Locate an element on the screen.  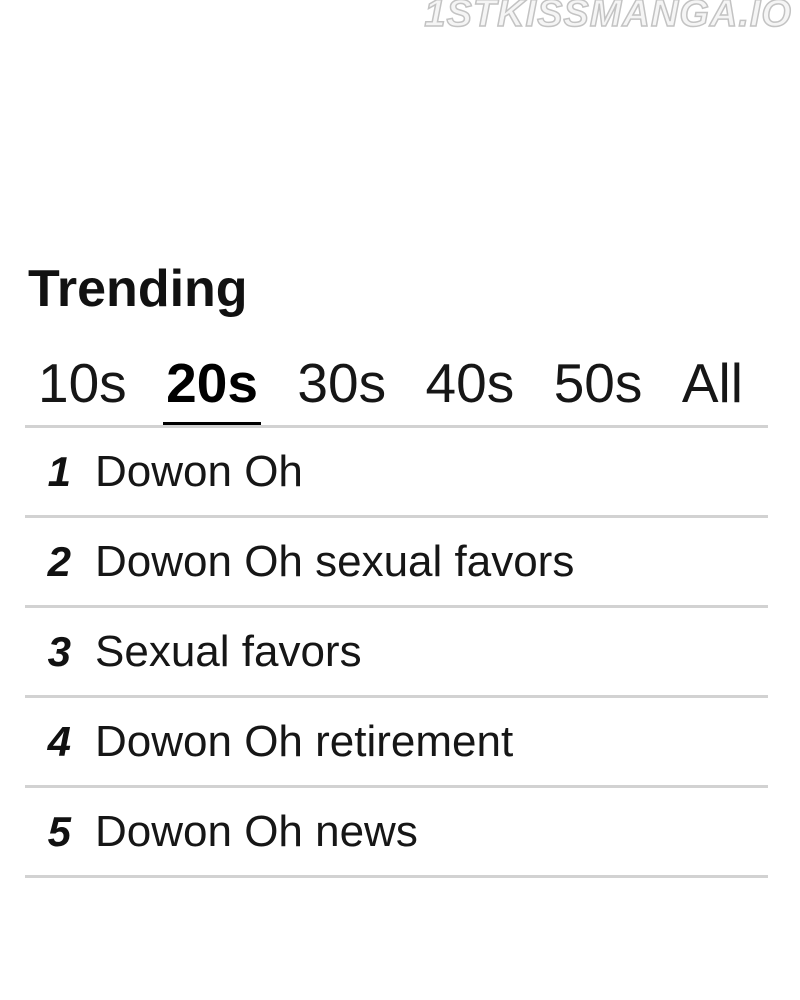
age-group-tabs: 10s 20s 30s 40s 50s All is located at coordinates (390, 389).